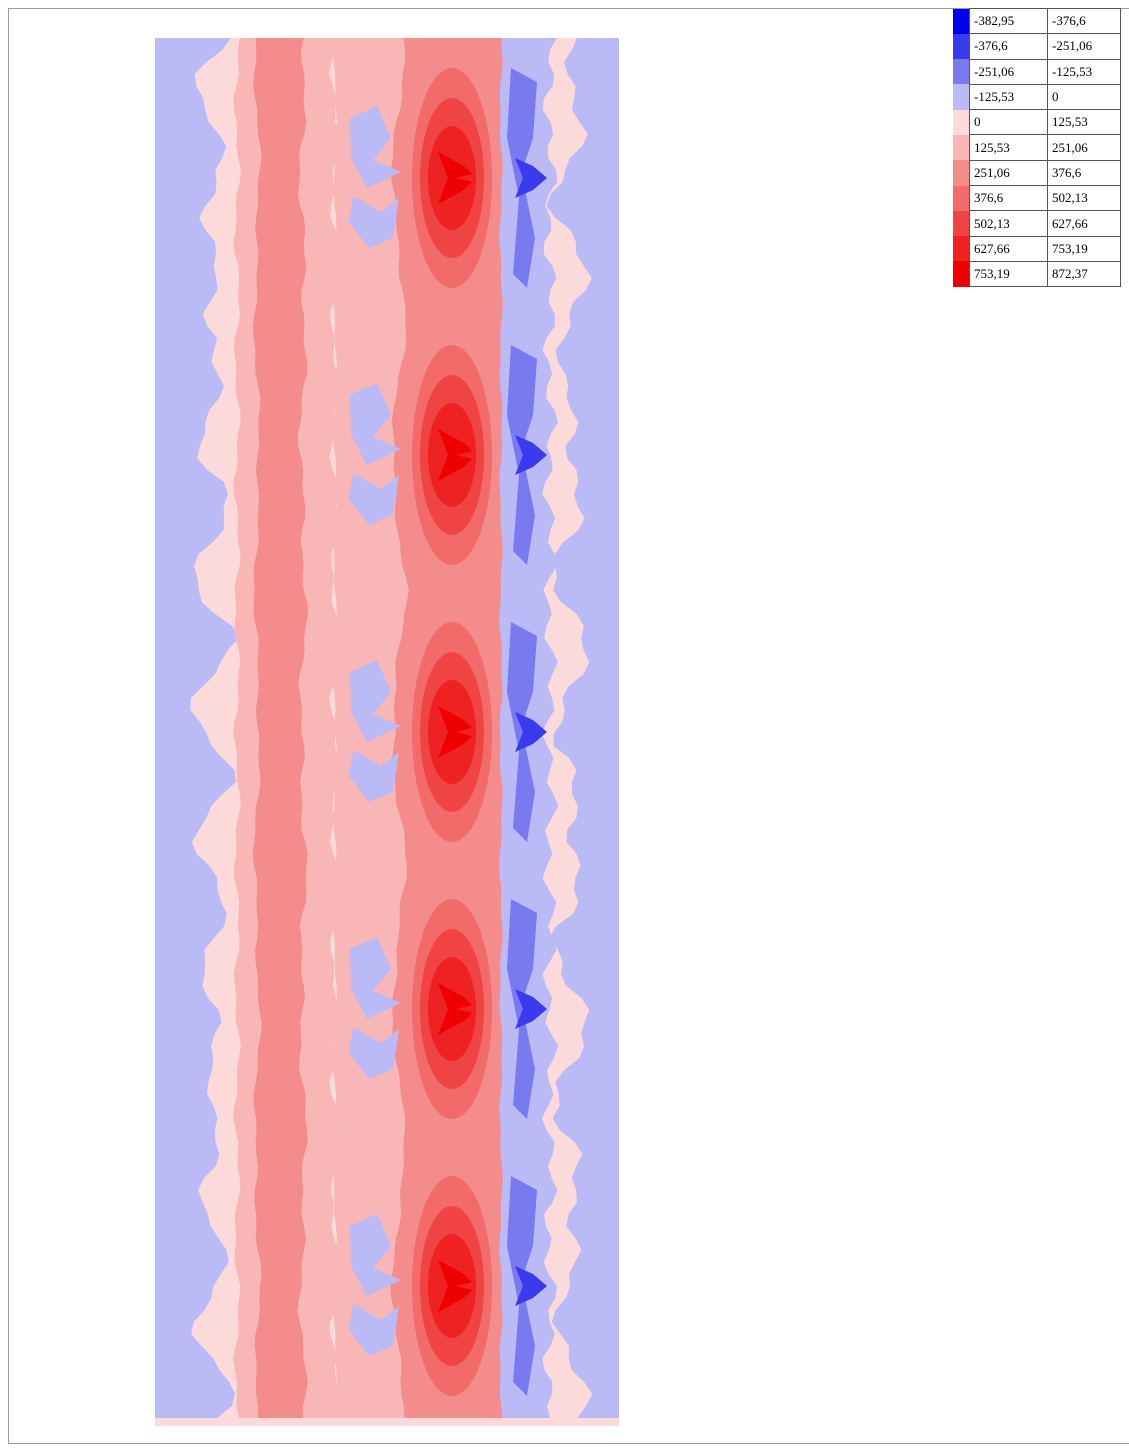 Image resolution: width=1129 pixels, height=1450 pixels. What do you see at coordinates (1008, 248) in the screenshot?
I see `legend-range-from: 627,66` at bounding box center [1008, 248].